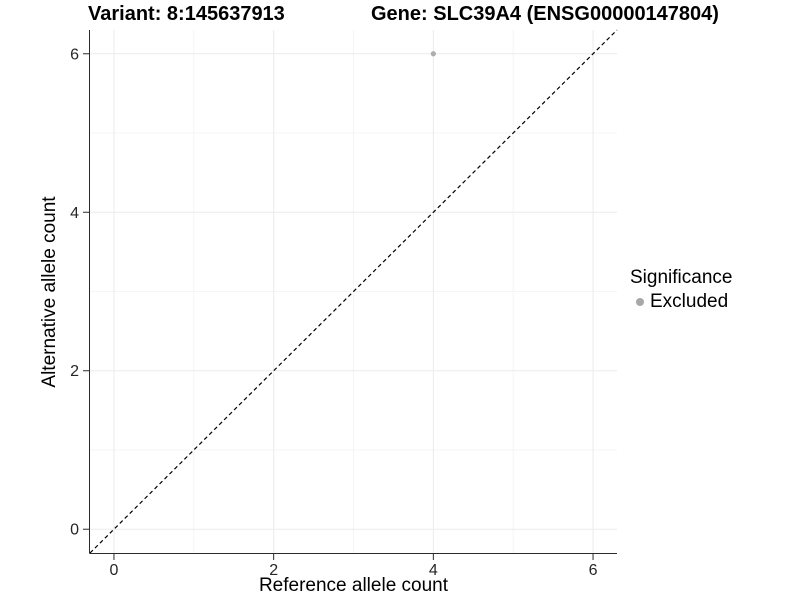 This screenshot has height=600, width=800. What do you see at coordinates (433, 570) in the screenshot?
I see `x-tick-label: 4` at bounding box center [433, 570].